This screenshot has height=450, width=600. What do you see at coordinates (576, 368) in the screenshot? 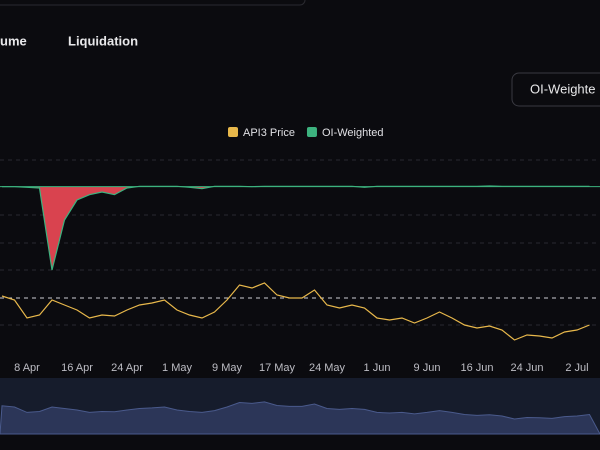
I see `x-tick-label: 2 Jul` at bounding box center [576, 368].